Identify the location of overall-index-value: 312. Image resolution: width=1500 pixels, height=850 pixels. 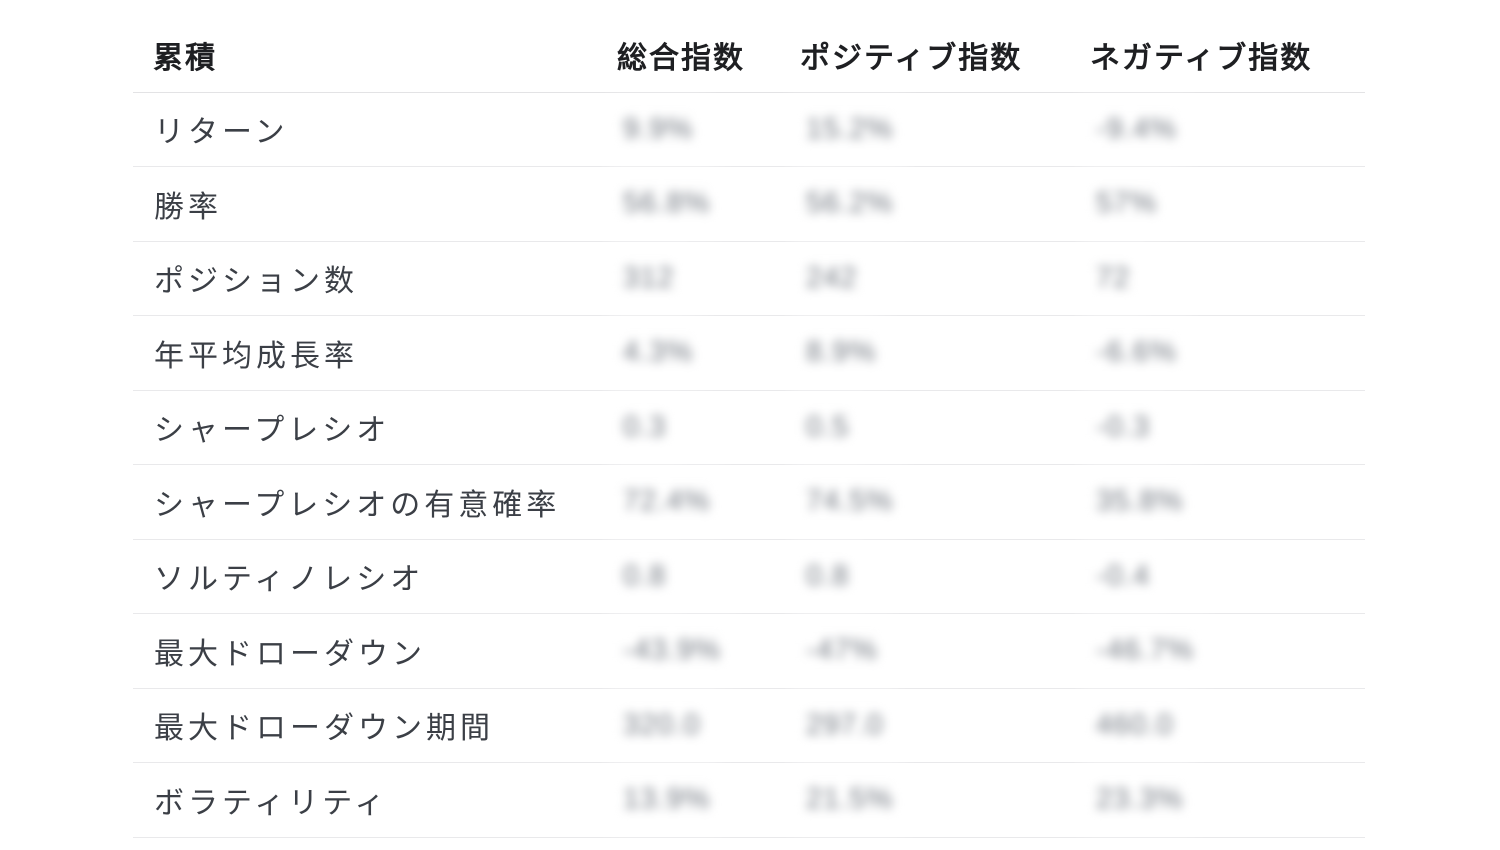
(696, 278).